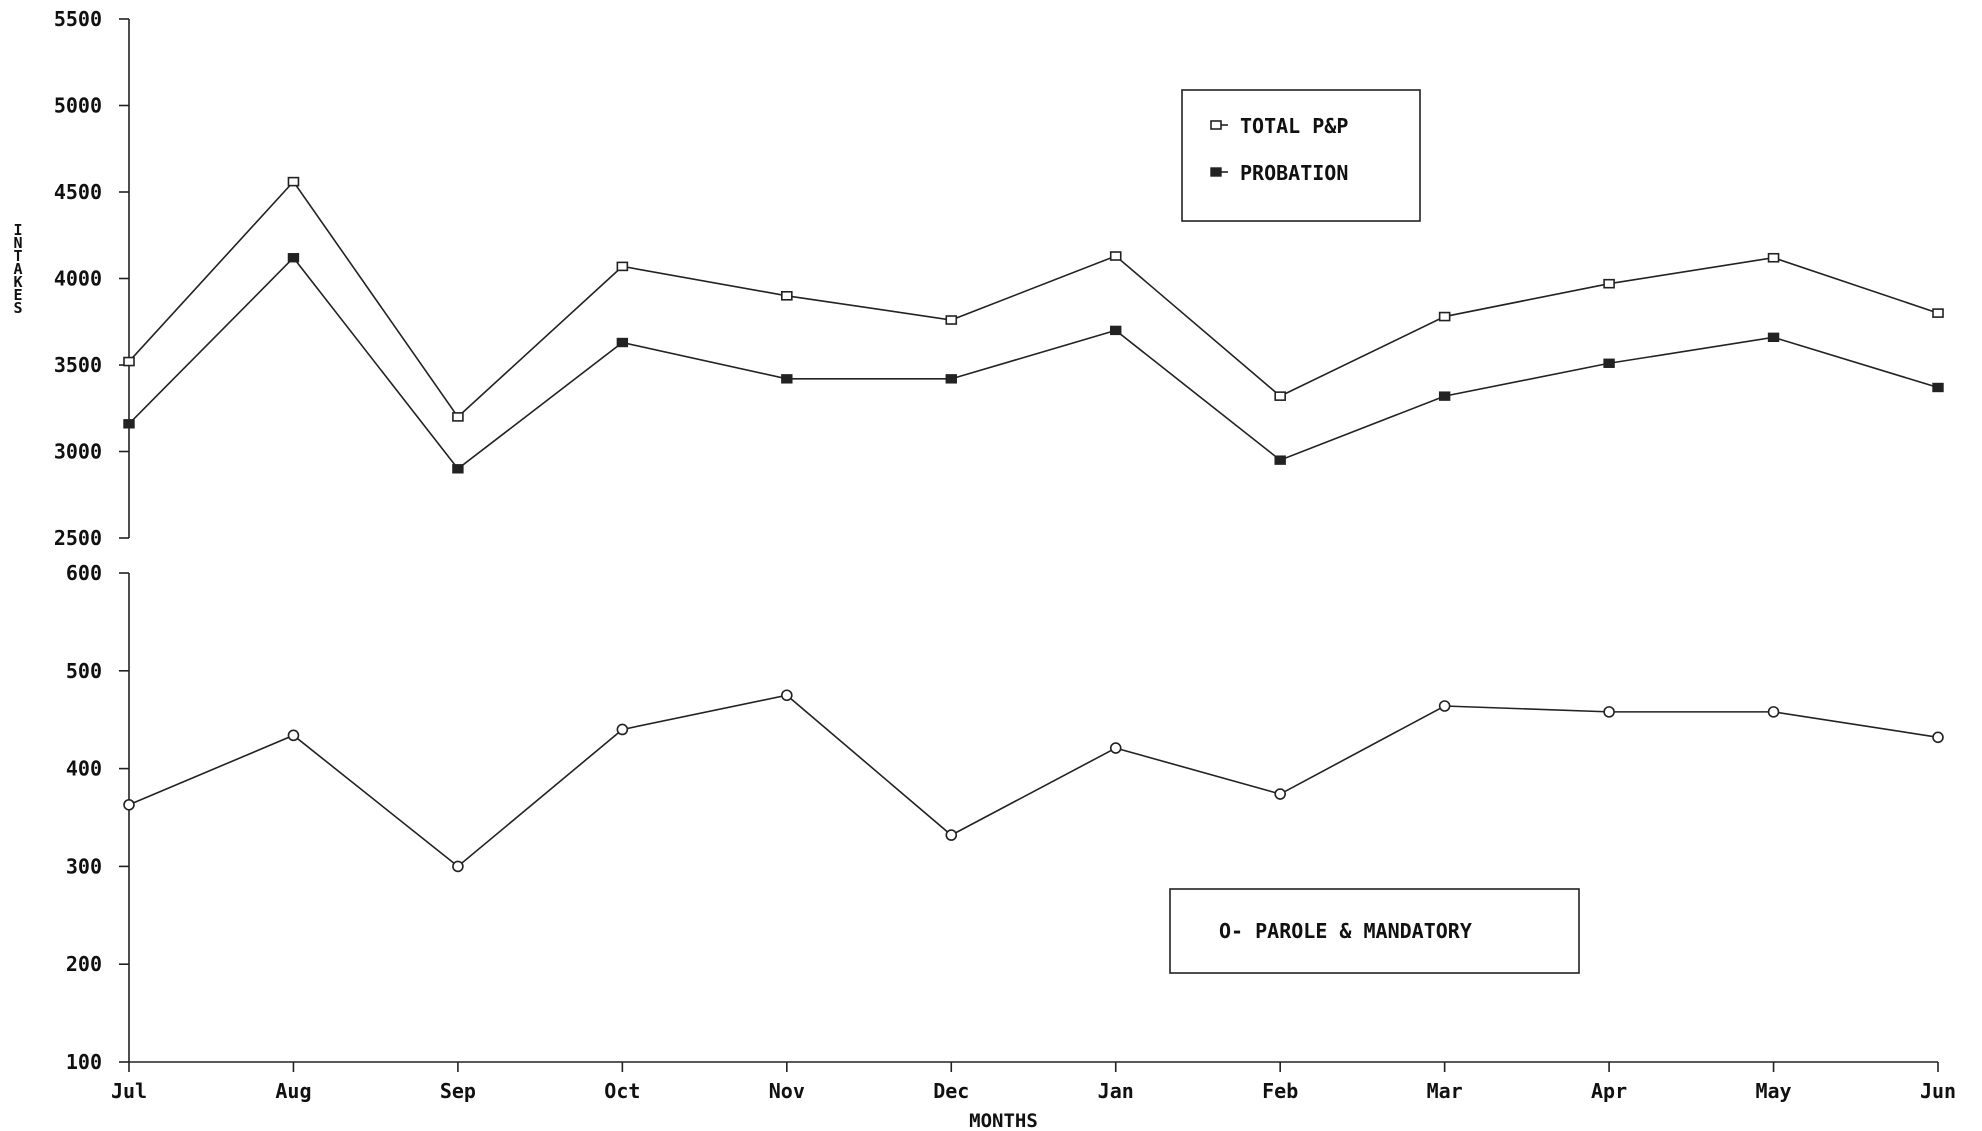  What do you see at coordinates (1116, 330) in the screenshot?
I see `point-probation-jan` at bounding box center [1116, 330].